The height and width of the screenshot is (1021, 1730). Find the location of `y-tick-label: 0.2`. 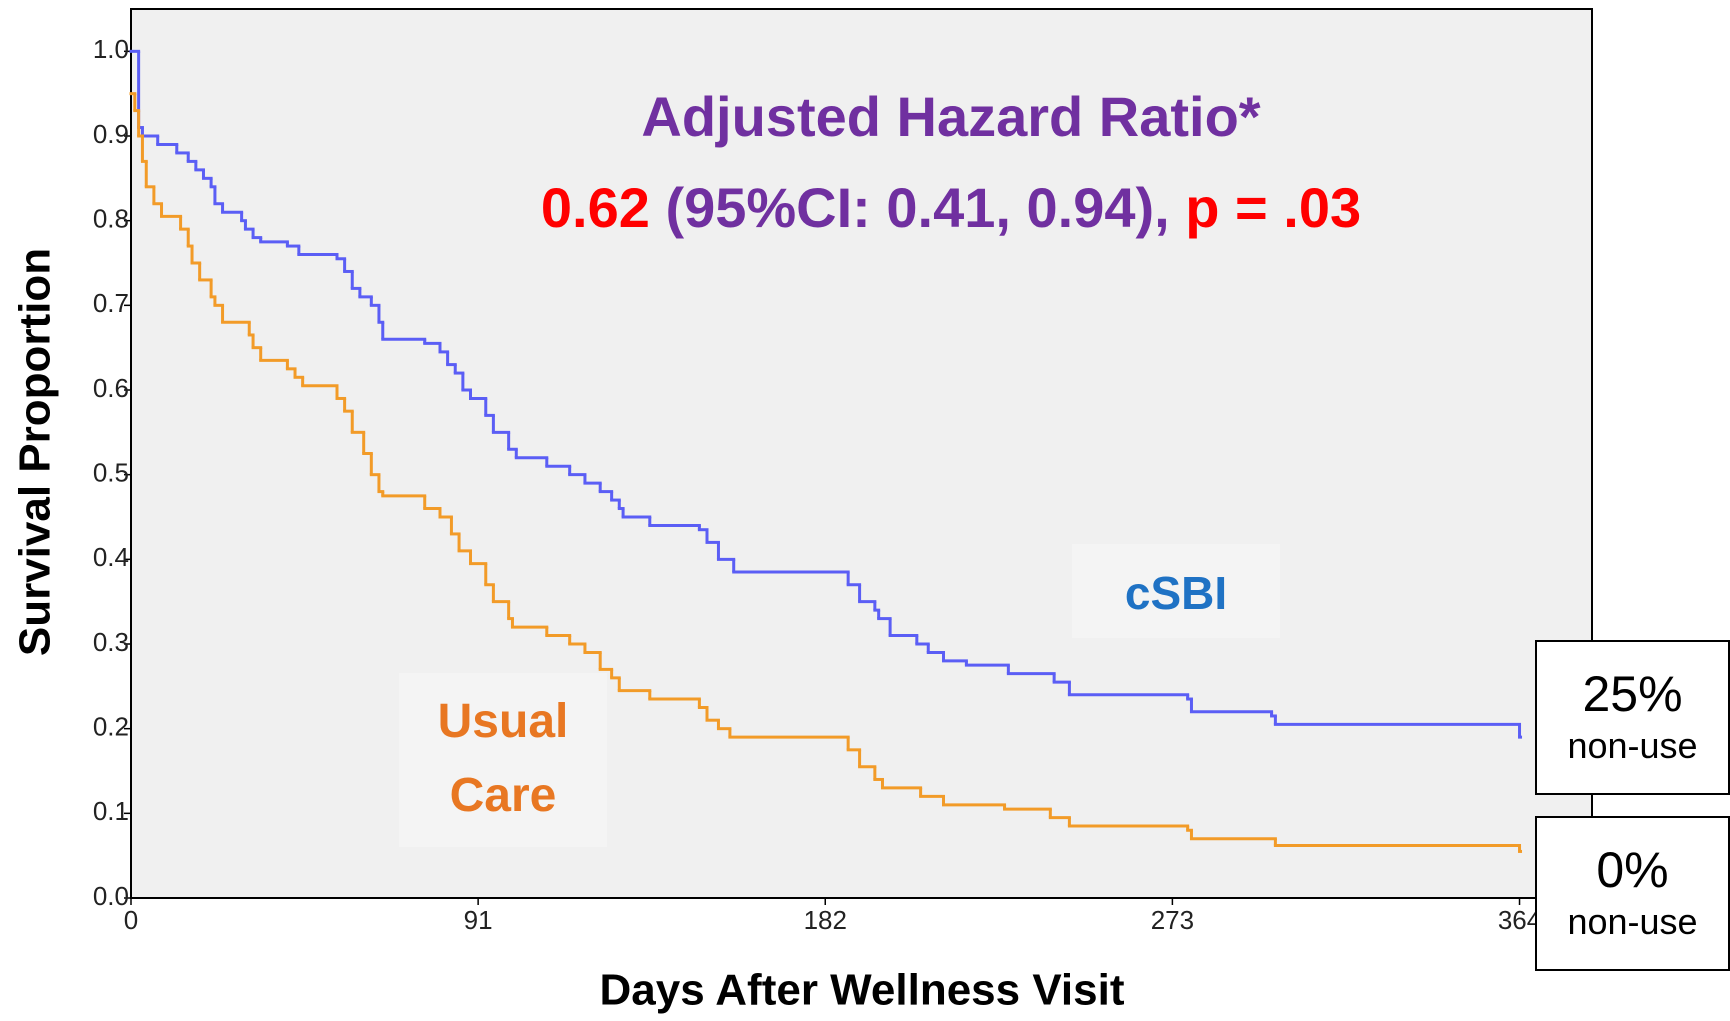

y-tick-label: 0.2 is located at coordinates (111, 727).